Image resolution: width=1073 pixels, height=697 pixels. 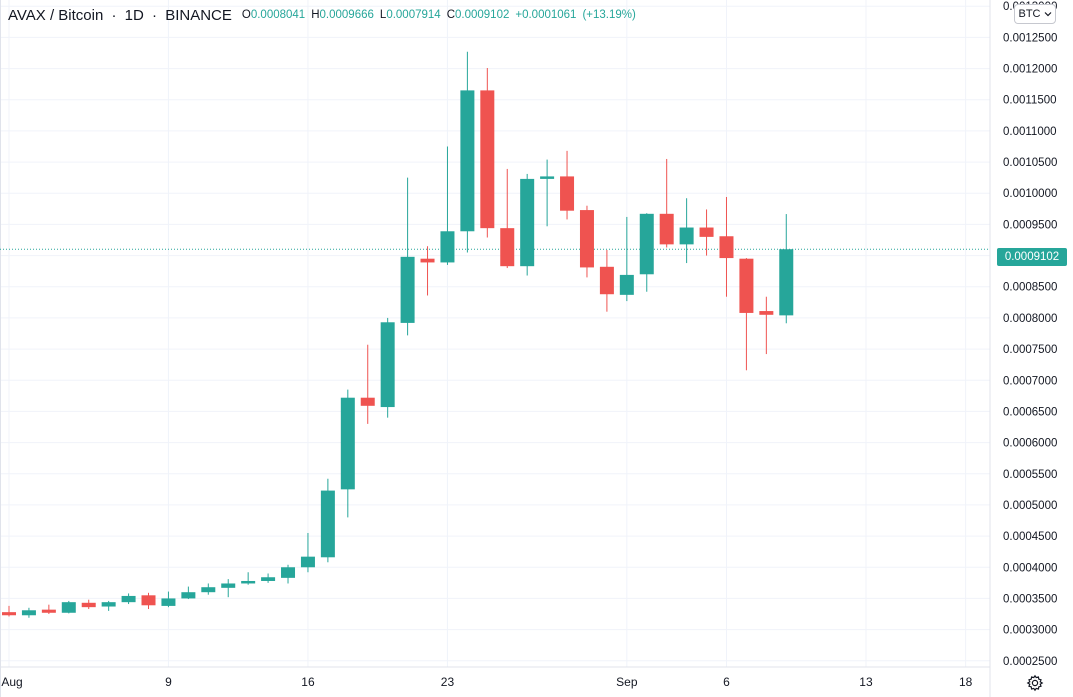 I want to click on price-tick-label: 0.0006000, so click(x=1030, y=444).